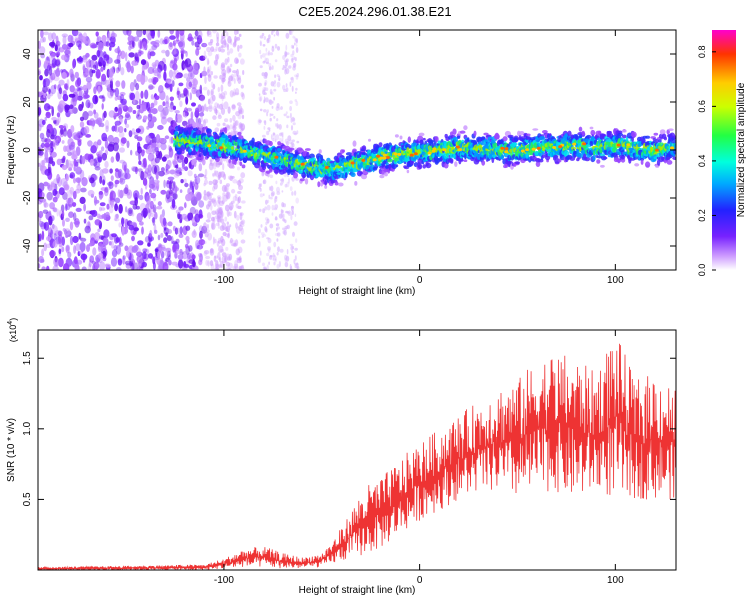  What do you see at coordinates (702, 52) in the screenshot?
I see `colorbar-tick-label: 0.8` at bounding box center [702, 52].